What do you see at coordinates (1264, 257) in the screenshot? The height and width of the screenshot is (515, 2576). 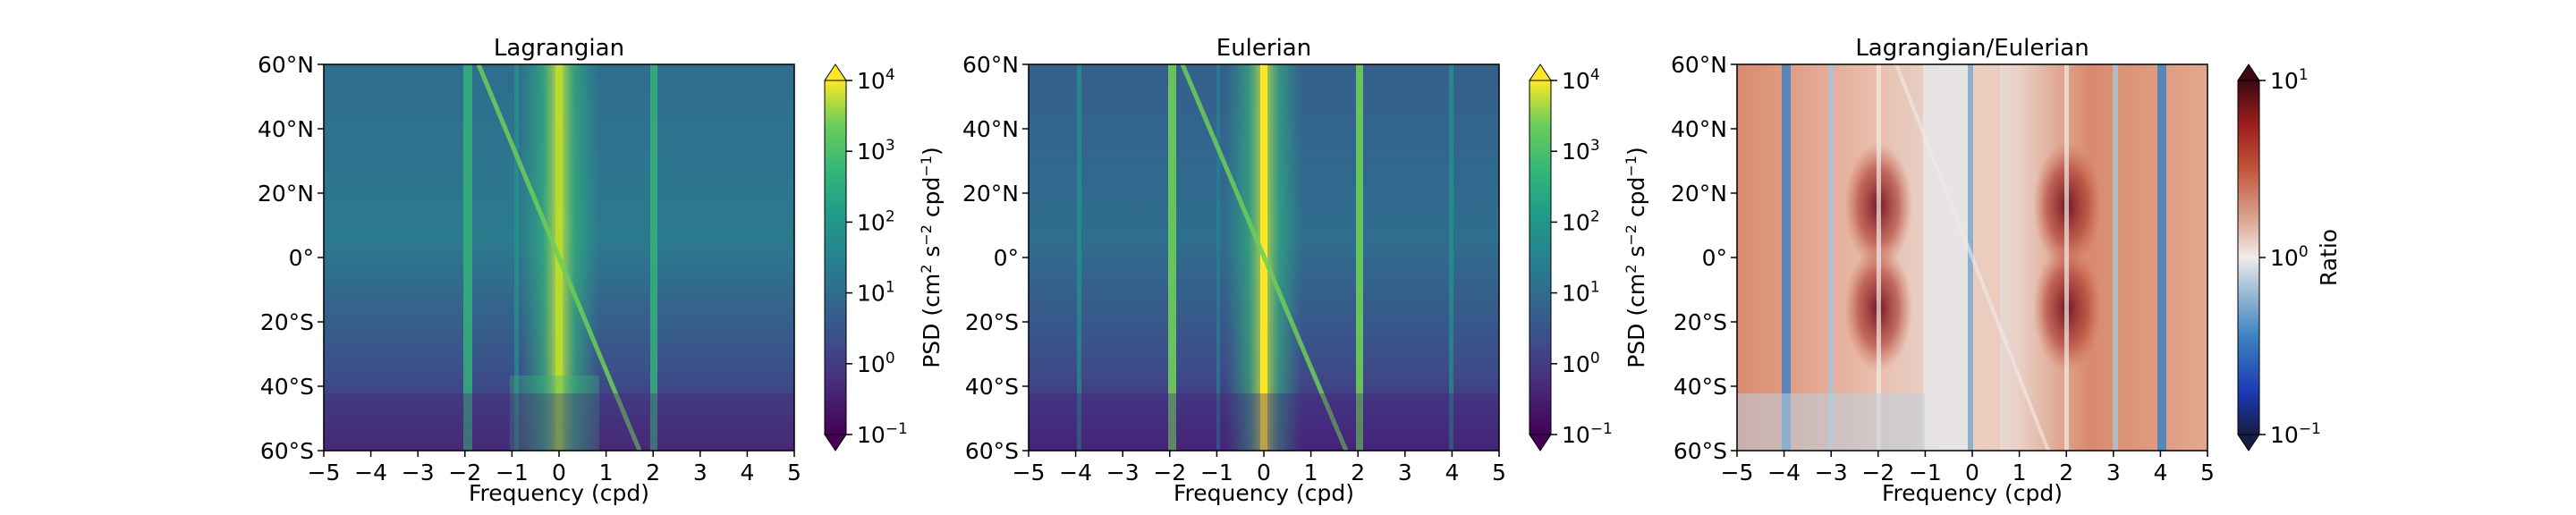 I see `heatmap-eulerian` at bounding box center [1264, 257].